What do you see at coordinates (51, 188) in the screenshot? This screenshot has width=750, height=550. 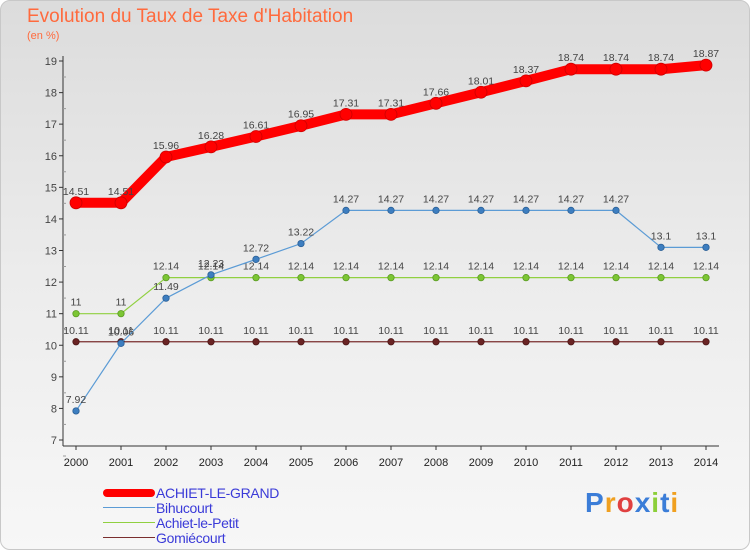 I see `y-tick-label: 15` at bounding box center [51, 188].